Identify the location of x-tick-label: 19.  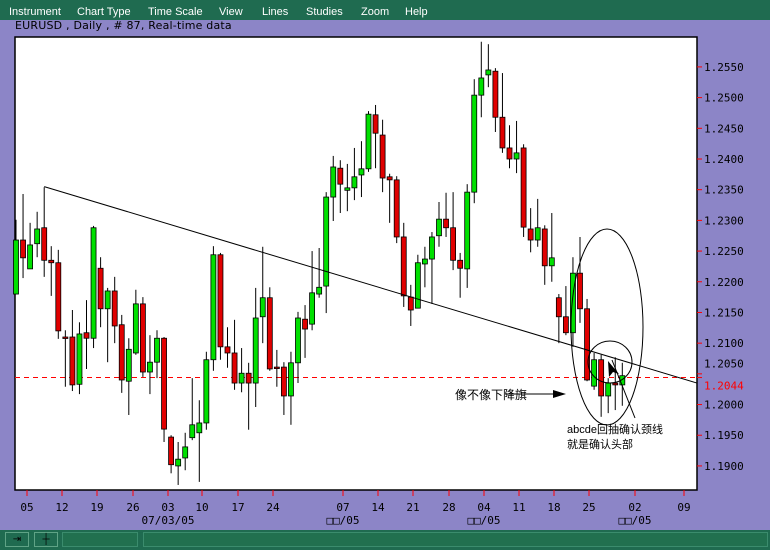
(96, 507).